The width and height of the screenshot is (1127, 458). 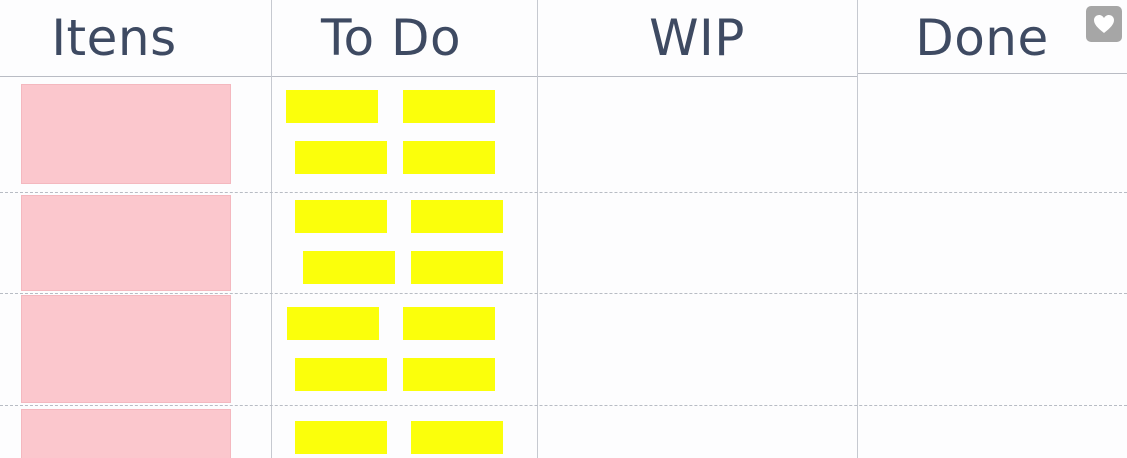 I want to click on favorite-button, so click(x=1104, y=24).